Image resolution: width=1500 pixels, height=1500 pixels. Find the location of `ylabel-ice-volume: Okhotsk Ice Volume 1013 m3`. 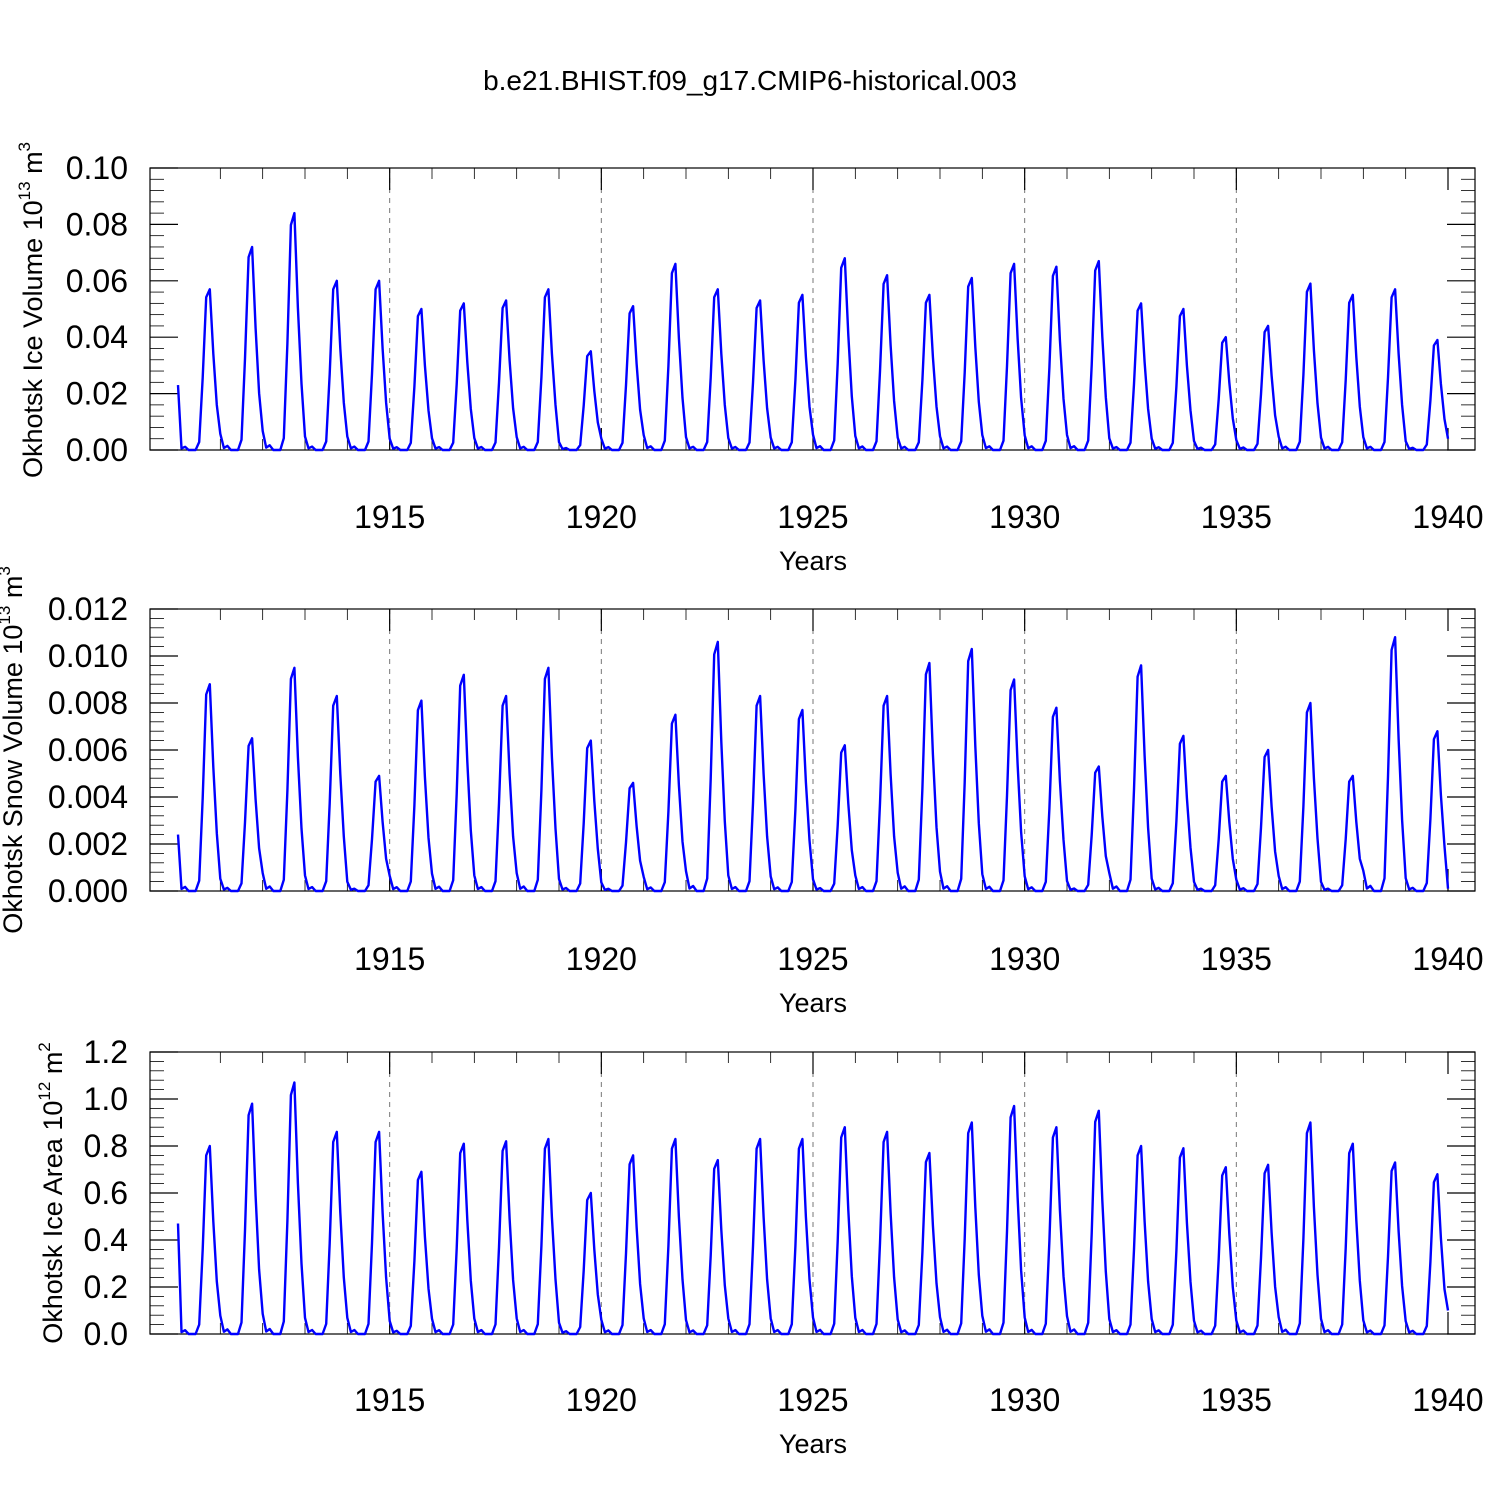

ylabel-ice-volume: Okhotsk Ice Volume 1013 m3 is located at coordinates (31, 310).